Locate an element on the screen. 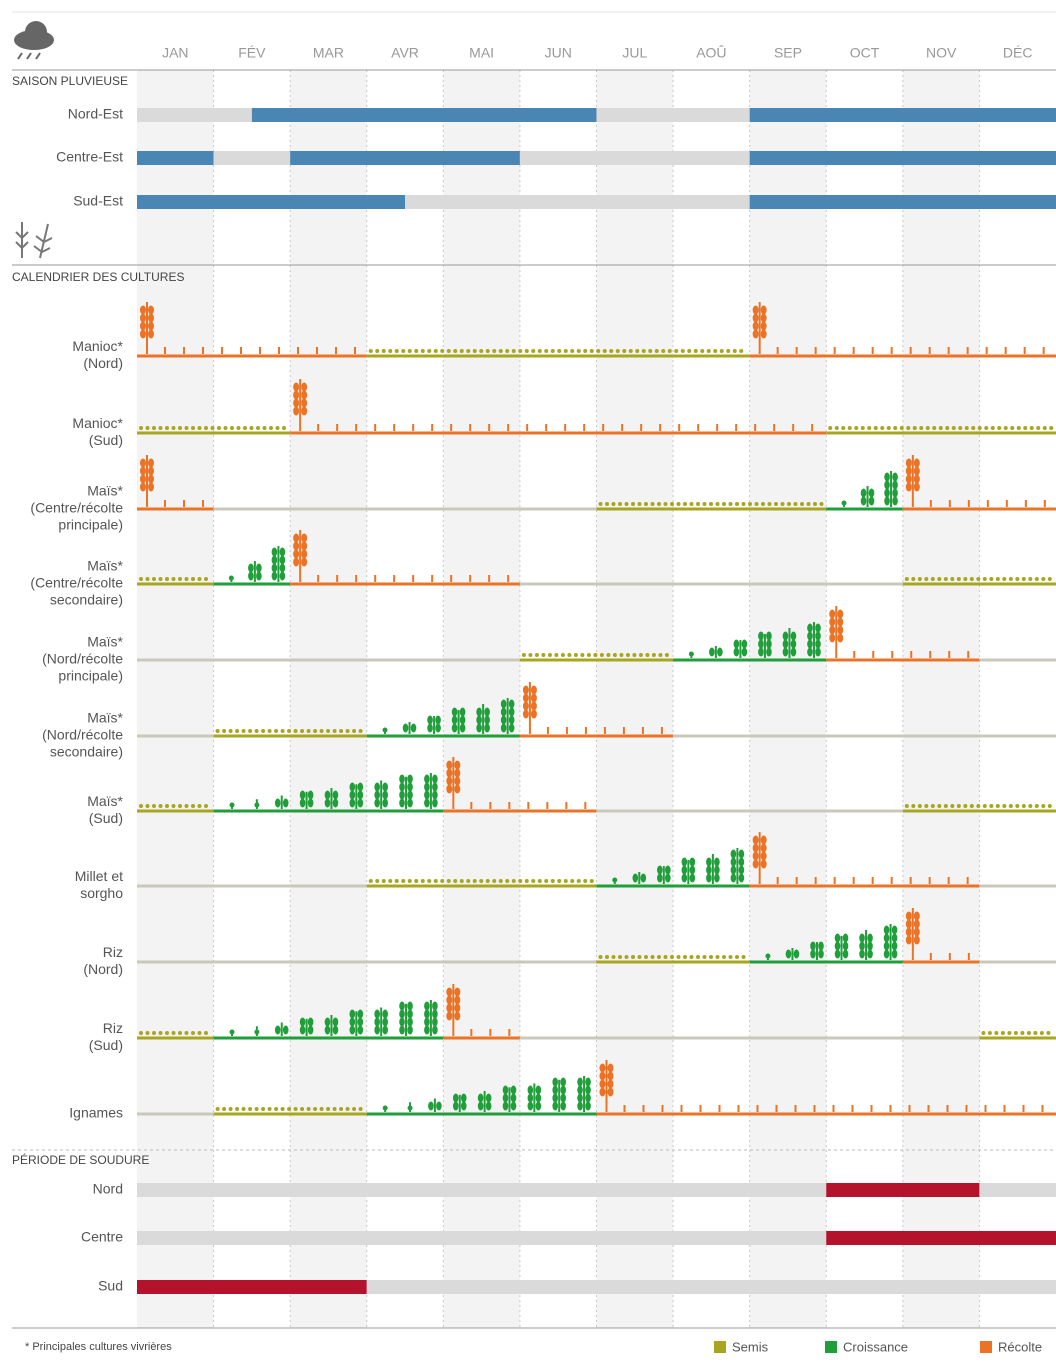 The height and width of the screenshot is (1367, 1056). legend-label: Semis is located at coordinates (750, 1346).